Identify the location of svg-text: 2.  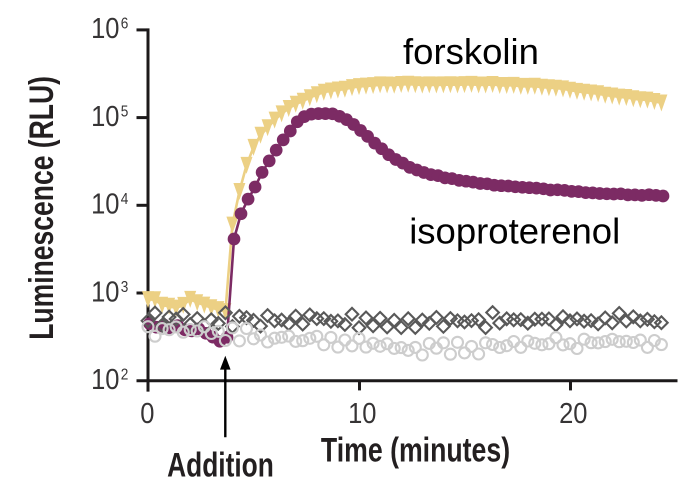
(125, 375).